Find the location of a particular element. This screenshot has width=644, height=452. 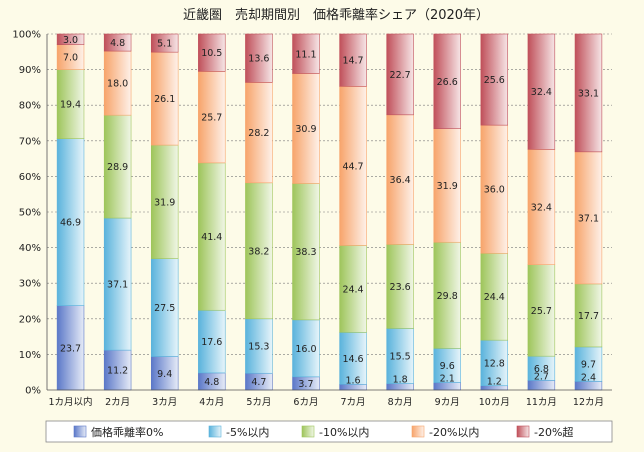

data-label: 26.6 is located at coordinates (447, 82).